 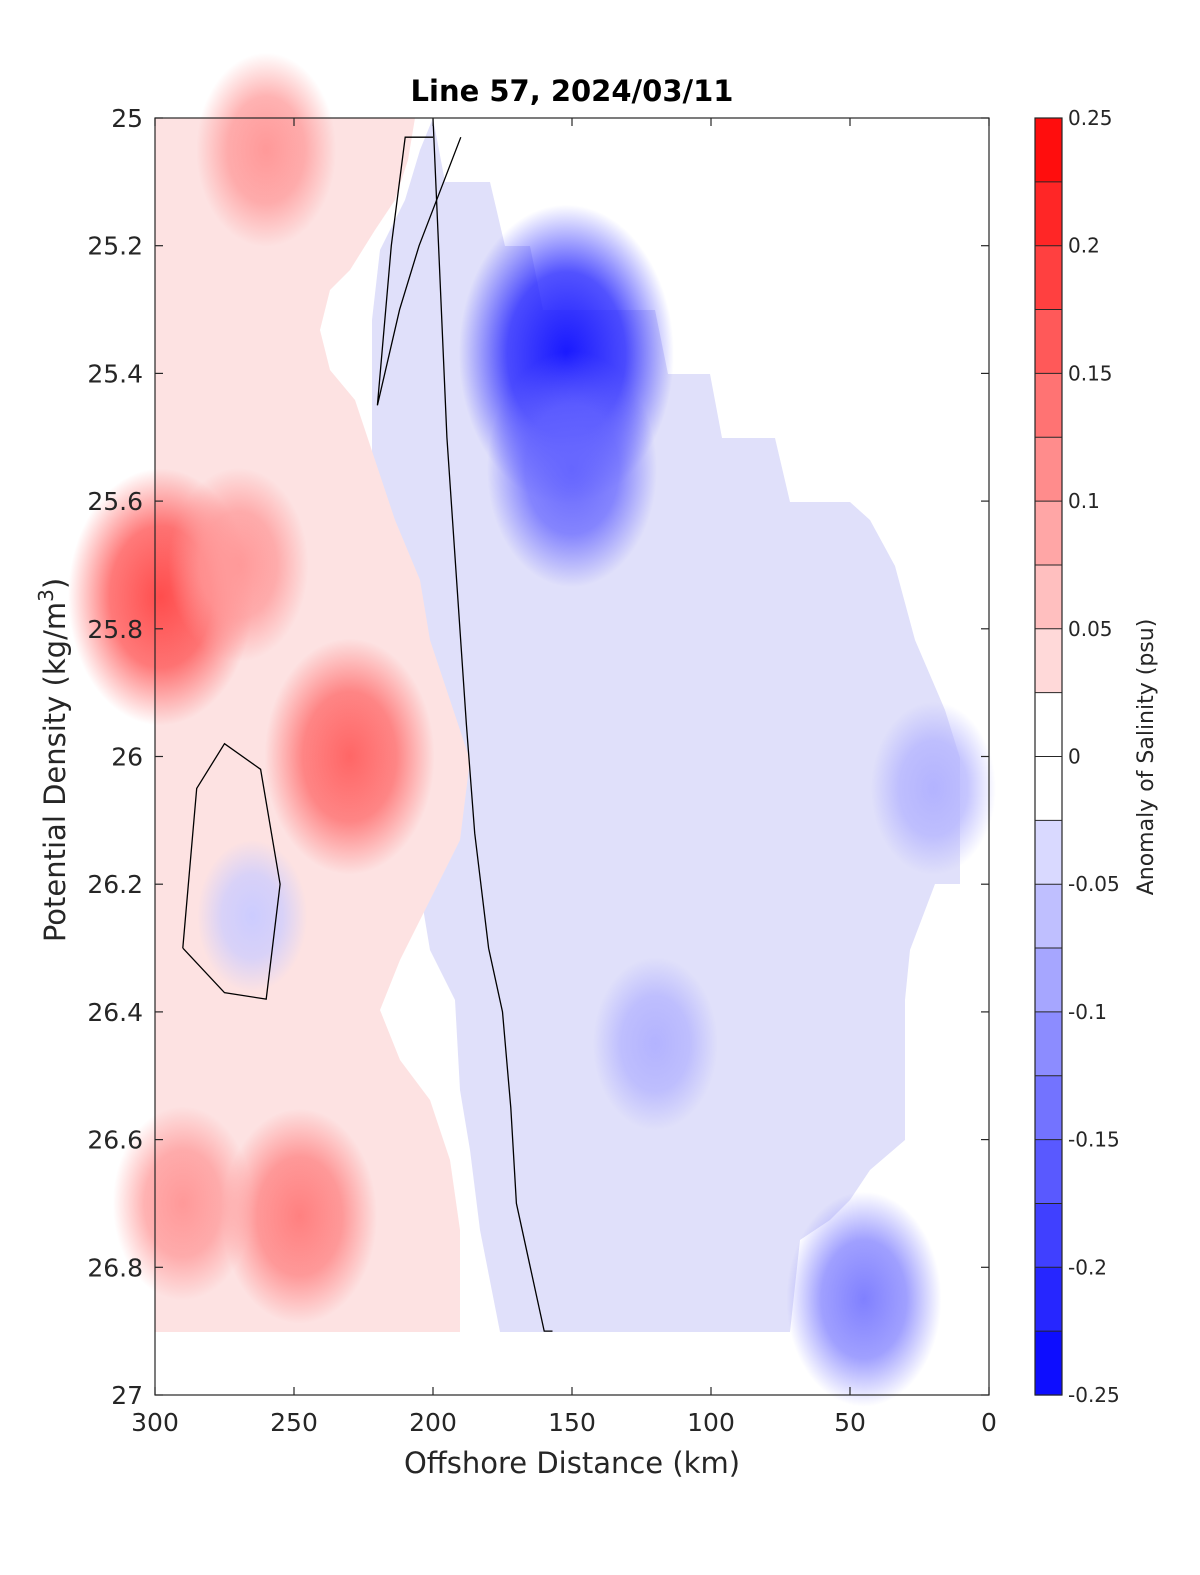 What do you see at coordinates (127, 118) in the screenshot?
I see `y-tick-label: 25` at bounding box center [127, 118].